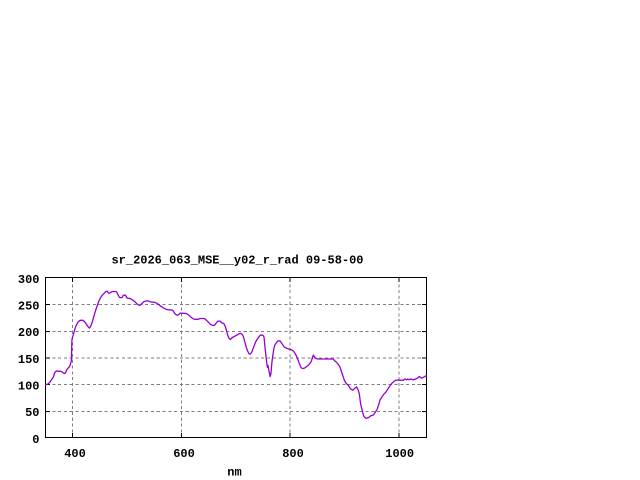  Describe the element at coordinates (32, 413) in the screenshot. I see `svg-text: 50` at that location.